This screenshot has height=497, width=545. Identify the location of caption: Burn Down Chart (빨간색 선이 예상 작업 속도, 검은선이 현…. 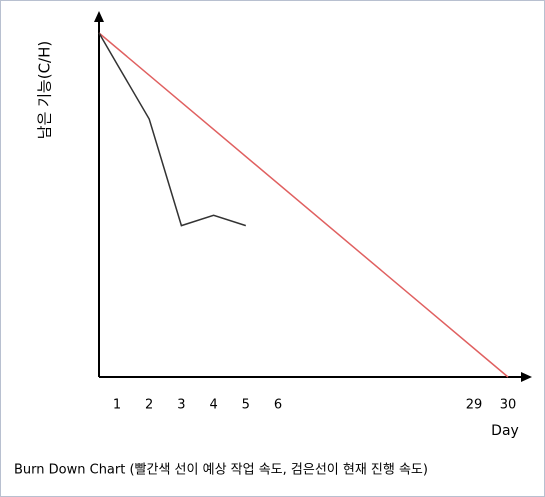
(221, 470).